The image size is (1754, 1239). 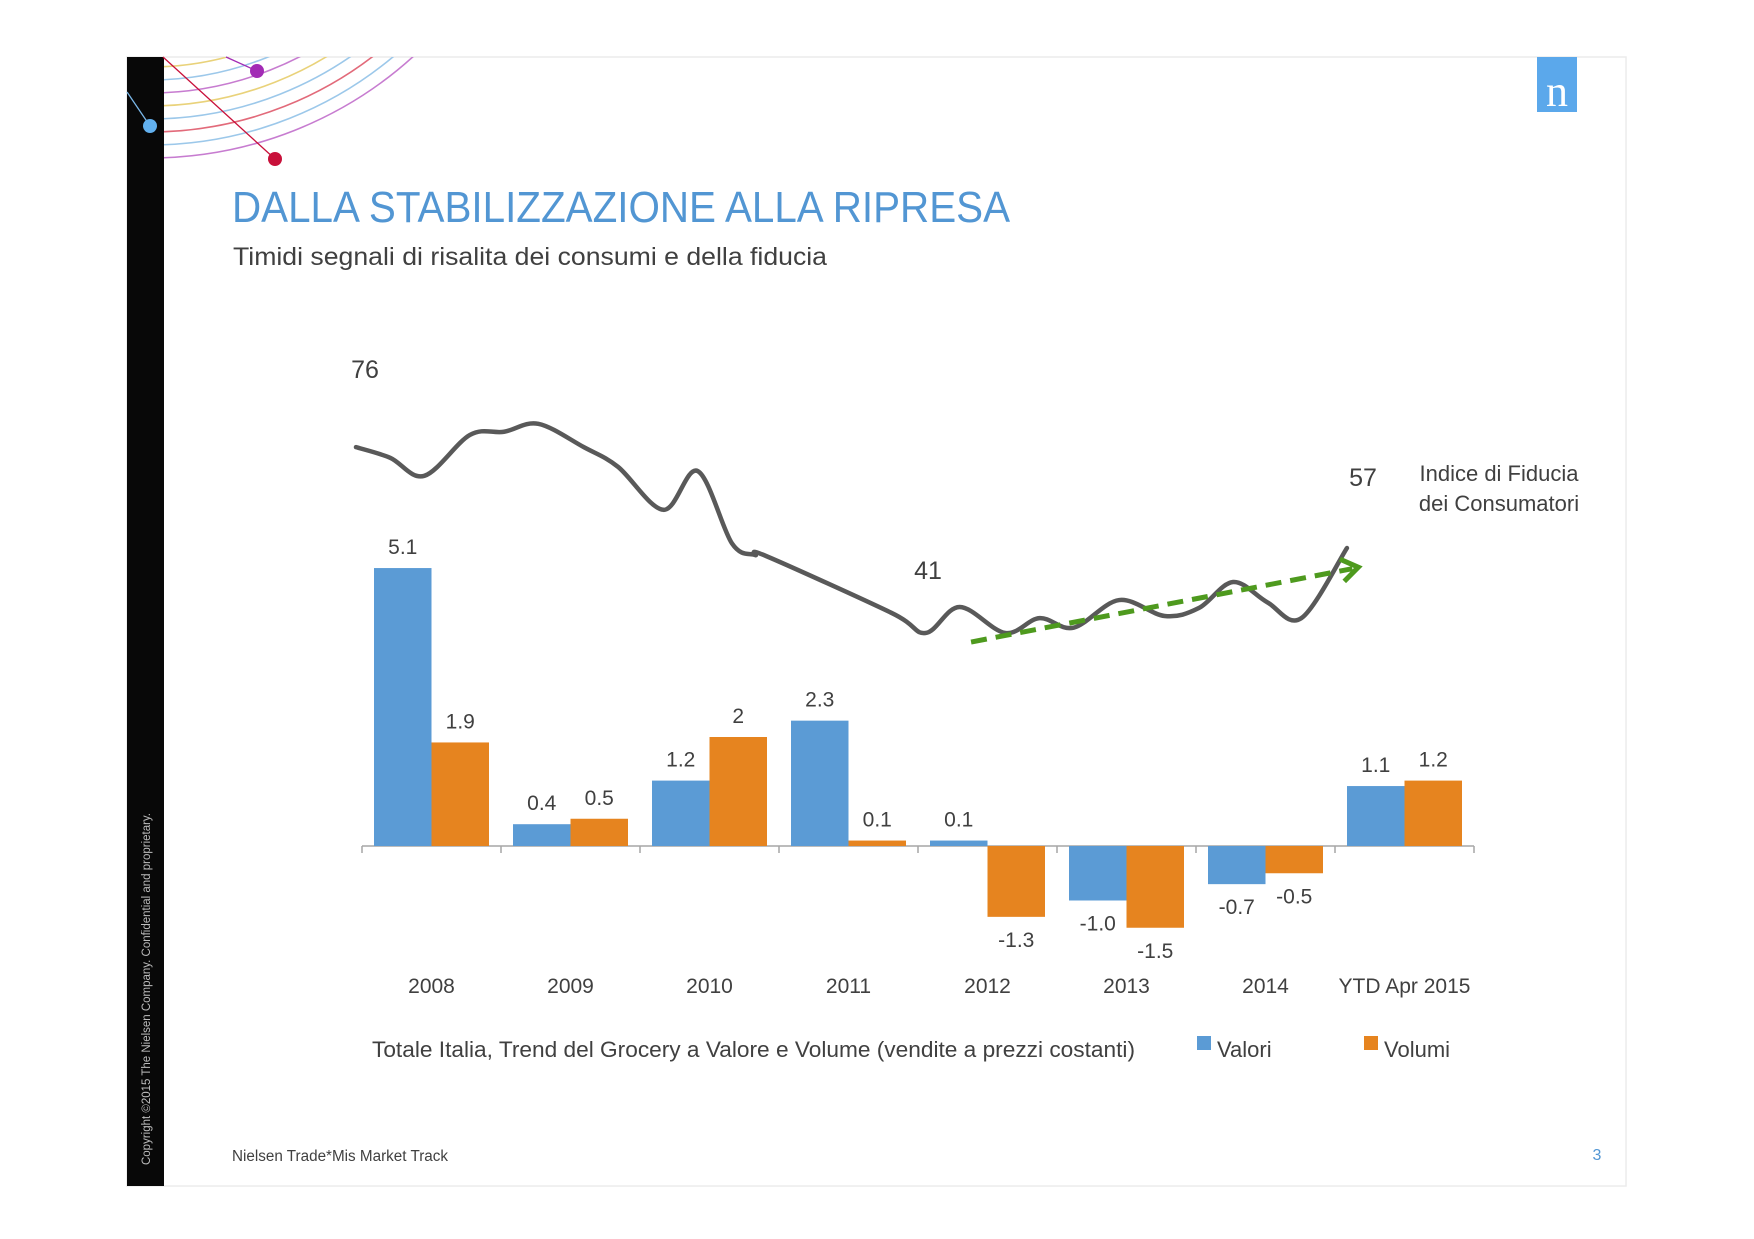 I want to click on x-tick-label: 2012, so click(x=987, y=986).